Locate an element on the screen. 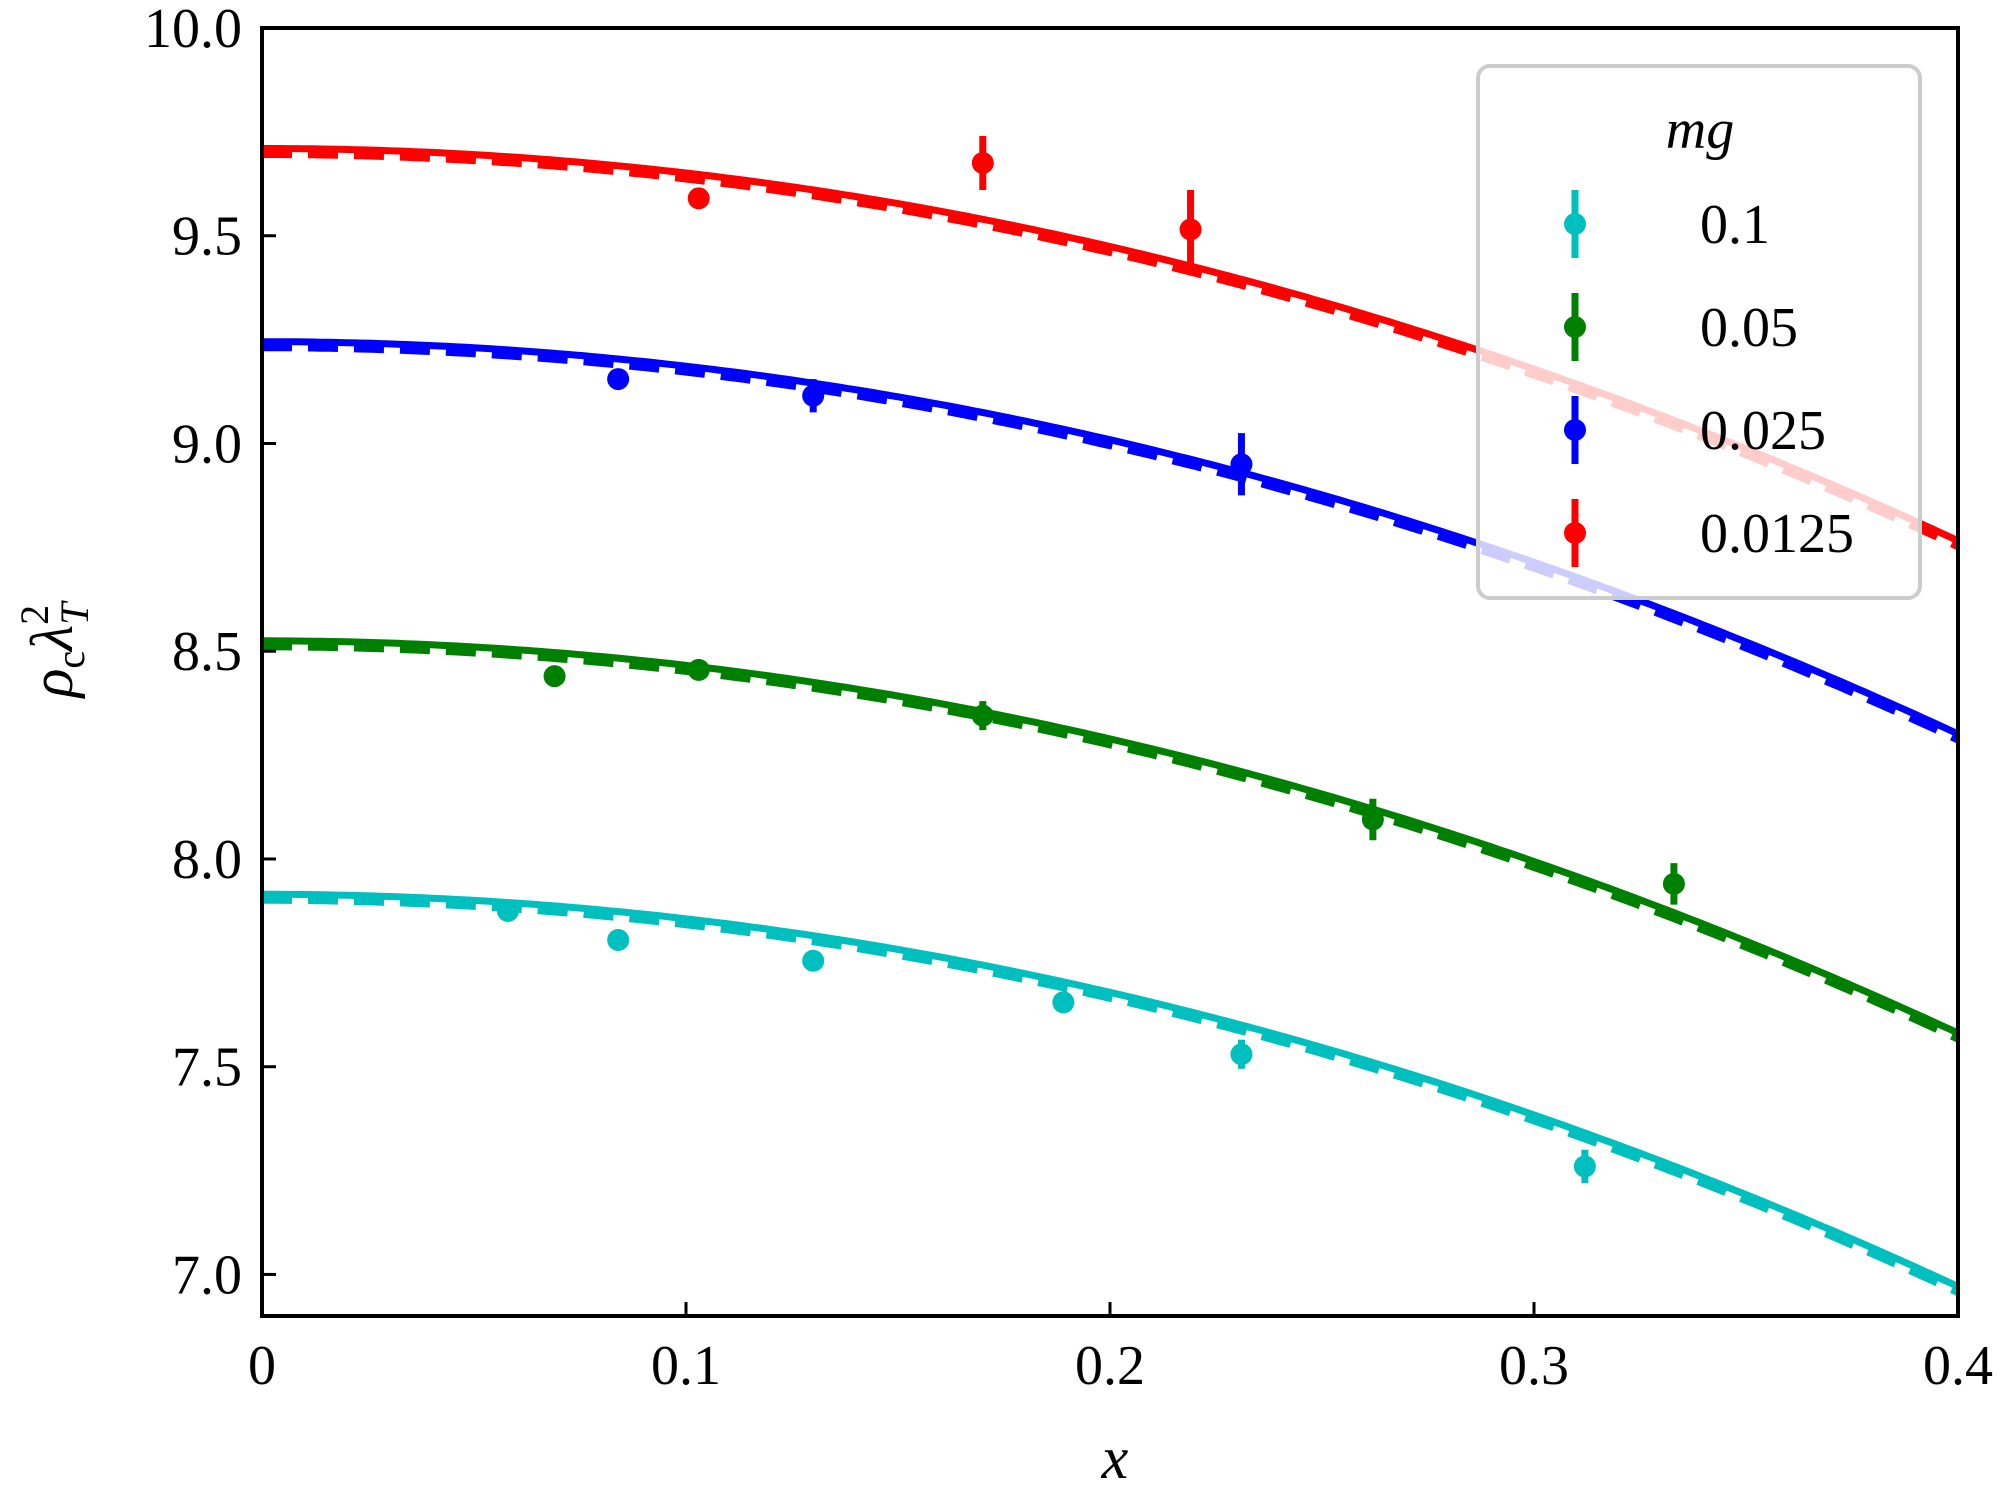 The height and width of the screenshot is (1500, 2000). legend-title: mg is located at coordinates (1700, 130).